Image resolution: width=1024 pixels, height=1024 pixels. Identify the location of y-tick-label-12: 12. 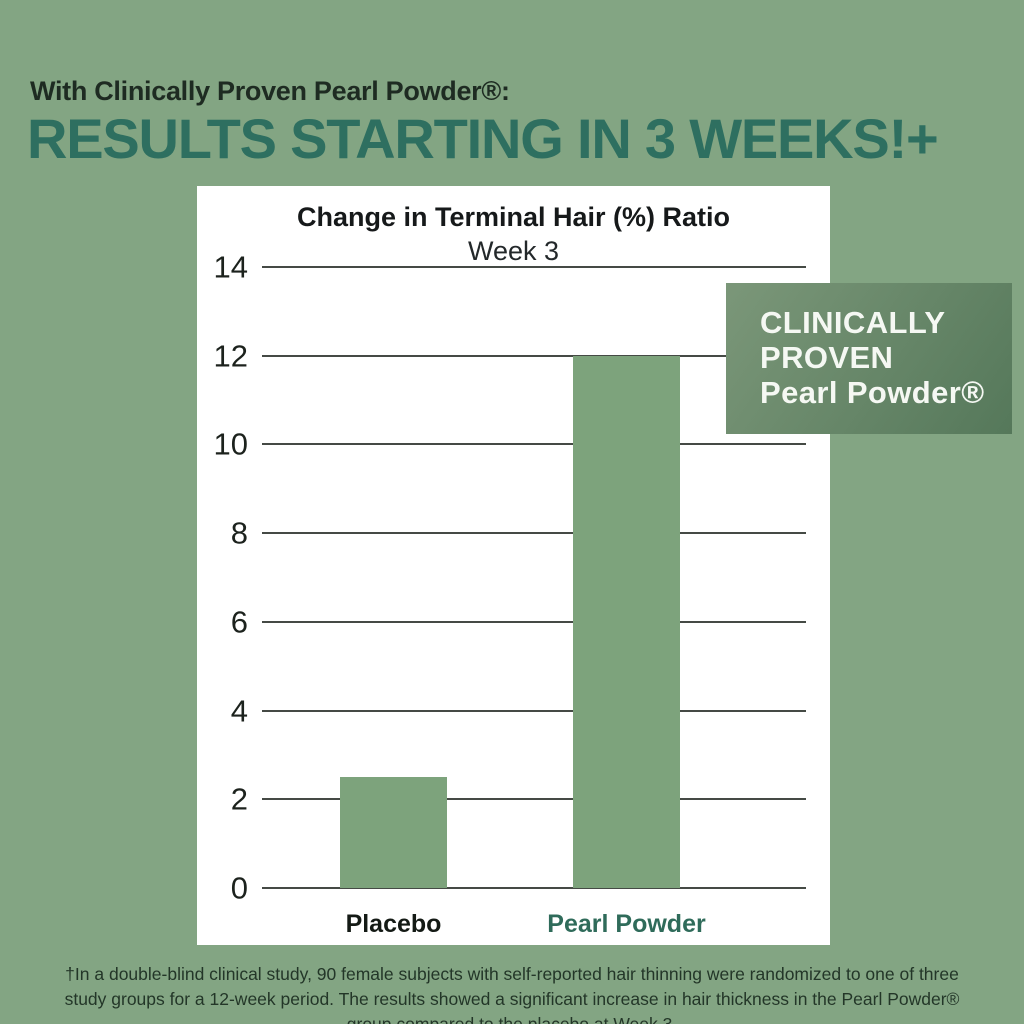
(230, 356).